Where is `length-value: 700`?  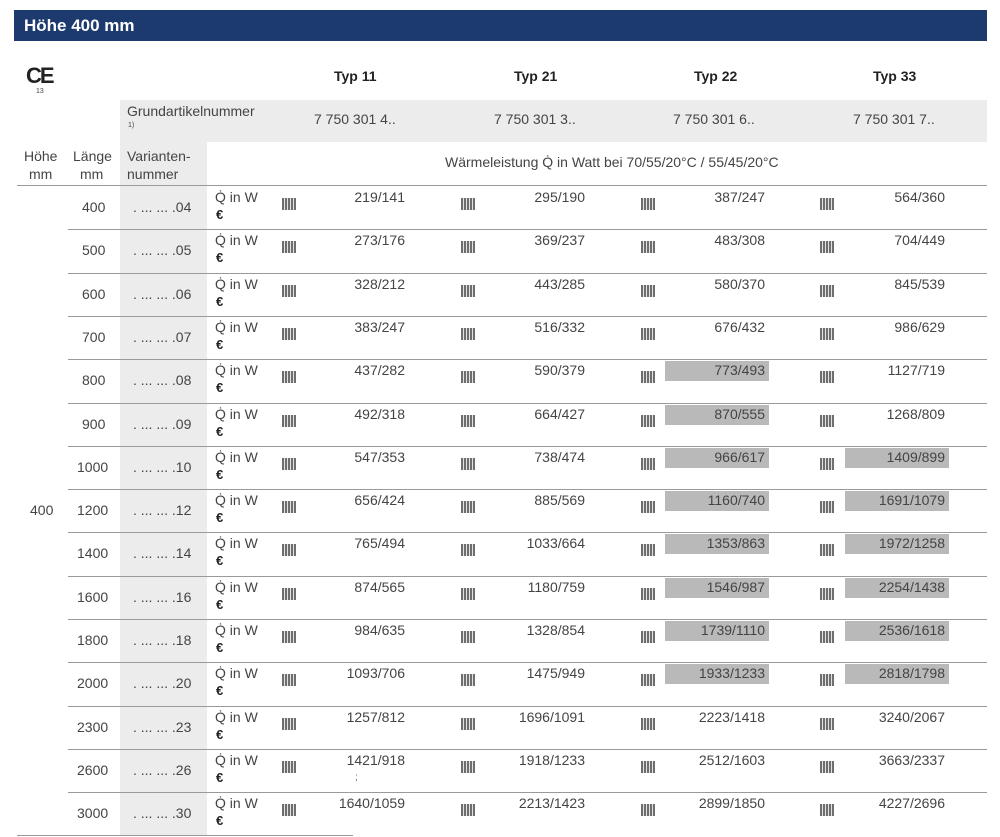
length-value: 700 is located at coordinates (94, 337).